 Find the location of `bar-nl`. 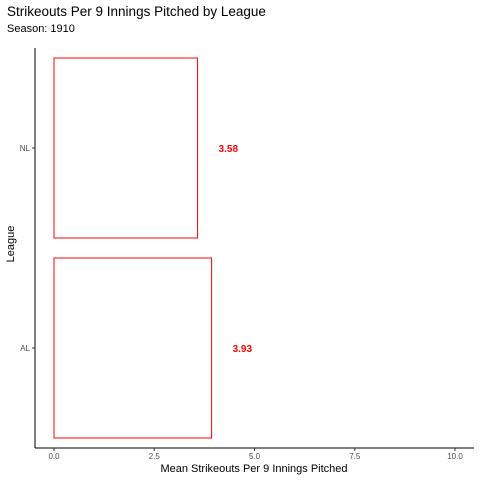

bar-nl is located at coordinates (126, 148).